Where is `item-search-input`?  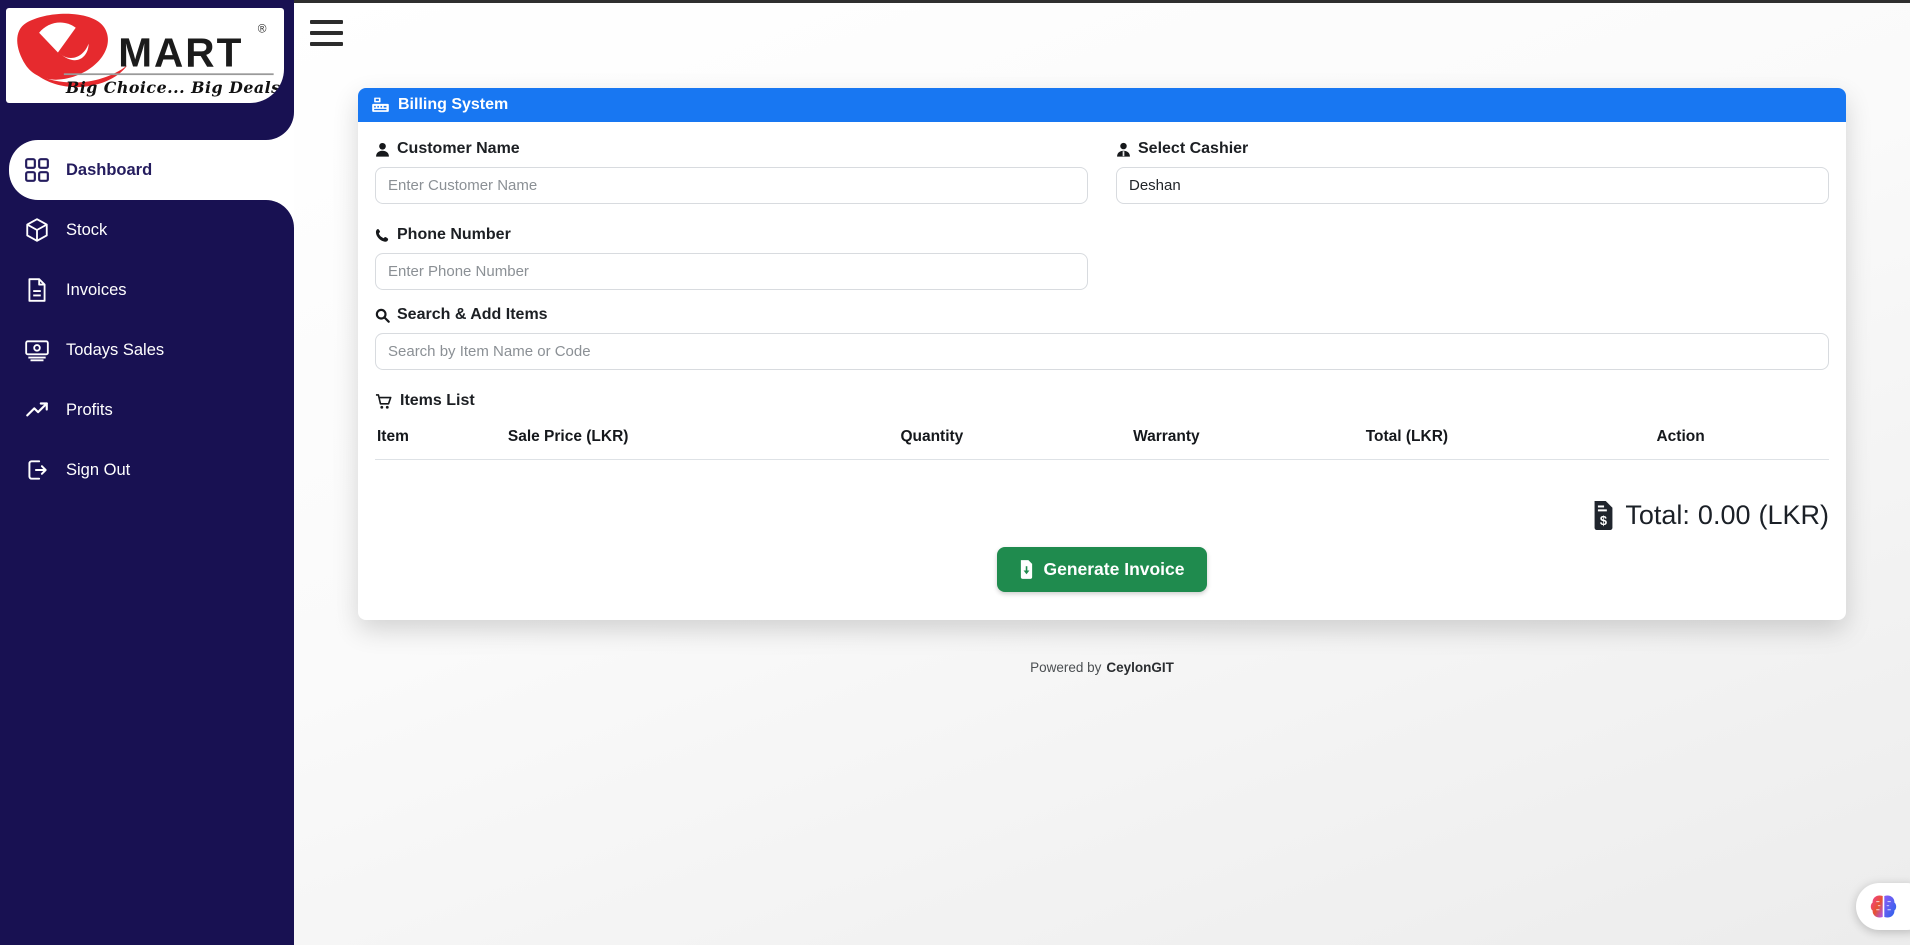
item-search-input is located at coordinates (1102, 351).